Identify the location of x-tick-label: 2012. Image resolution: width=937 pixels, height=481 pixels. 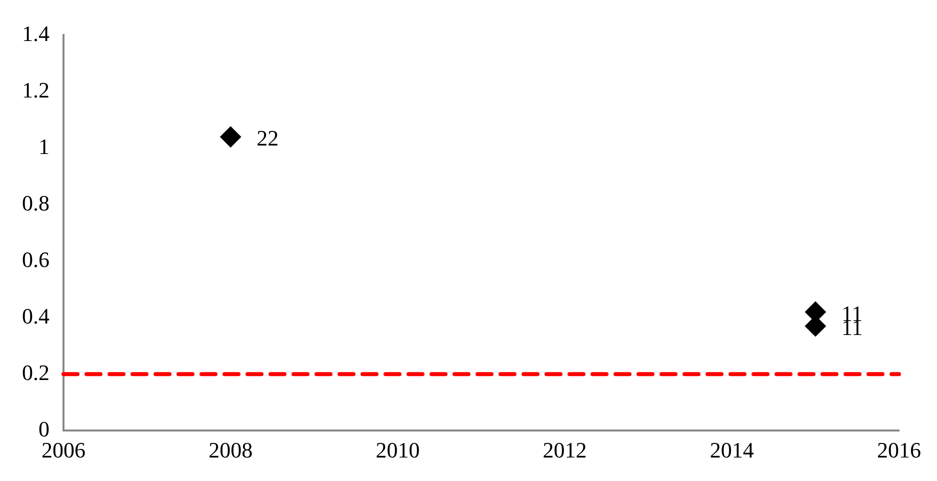
(564, 450).